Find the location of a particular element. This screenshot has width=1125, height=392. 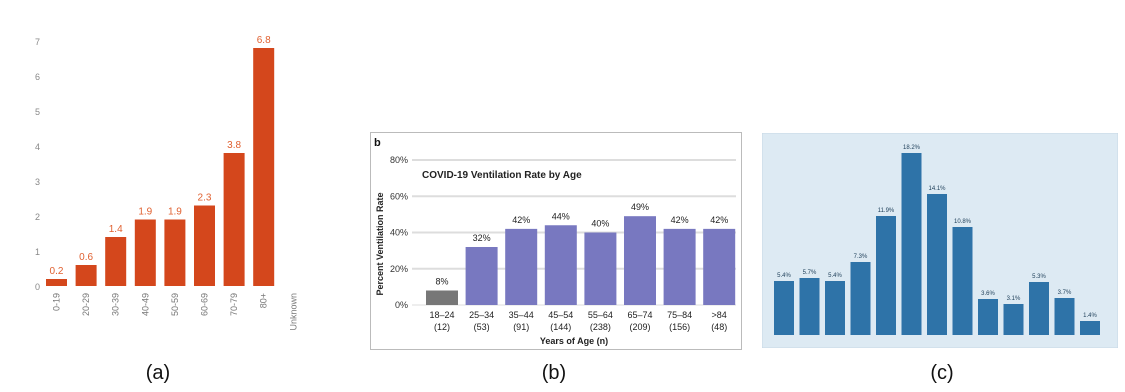

y-tick-label: 2 is located at coordinates (37, 217).